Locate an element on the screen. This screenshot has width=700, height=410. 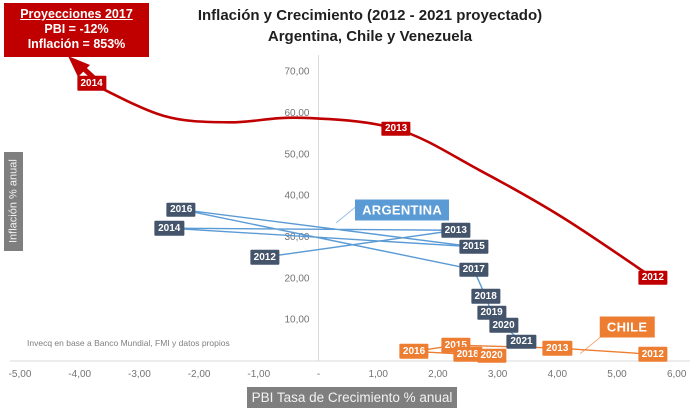
projection-callout-pbi: PBI = -12% is located at coordinates (76, 29).